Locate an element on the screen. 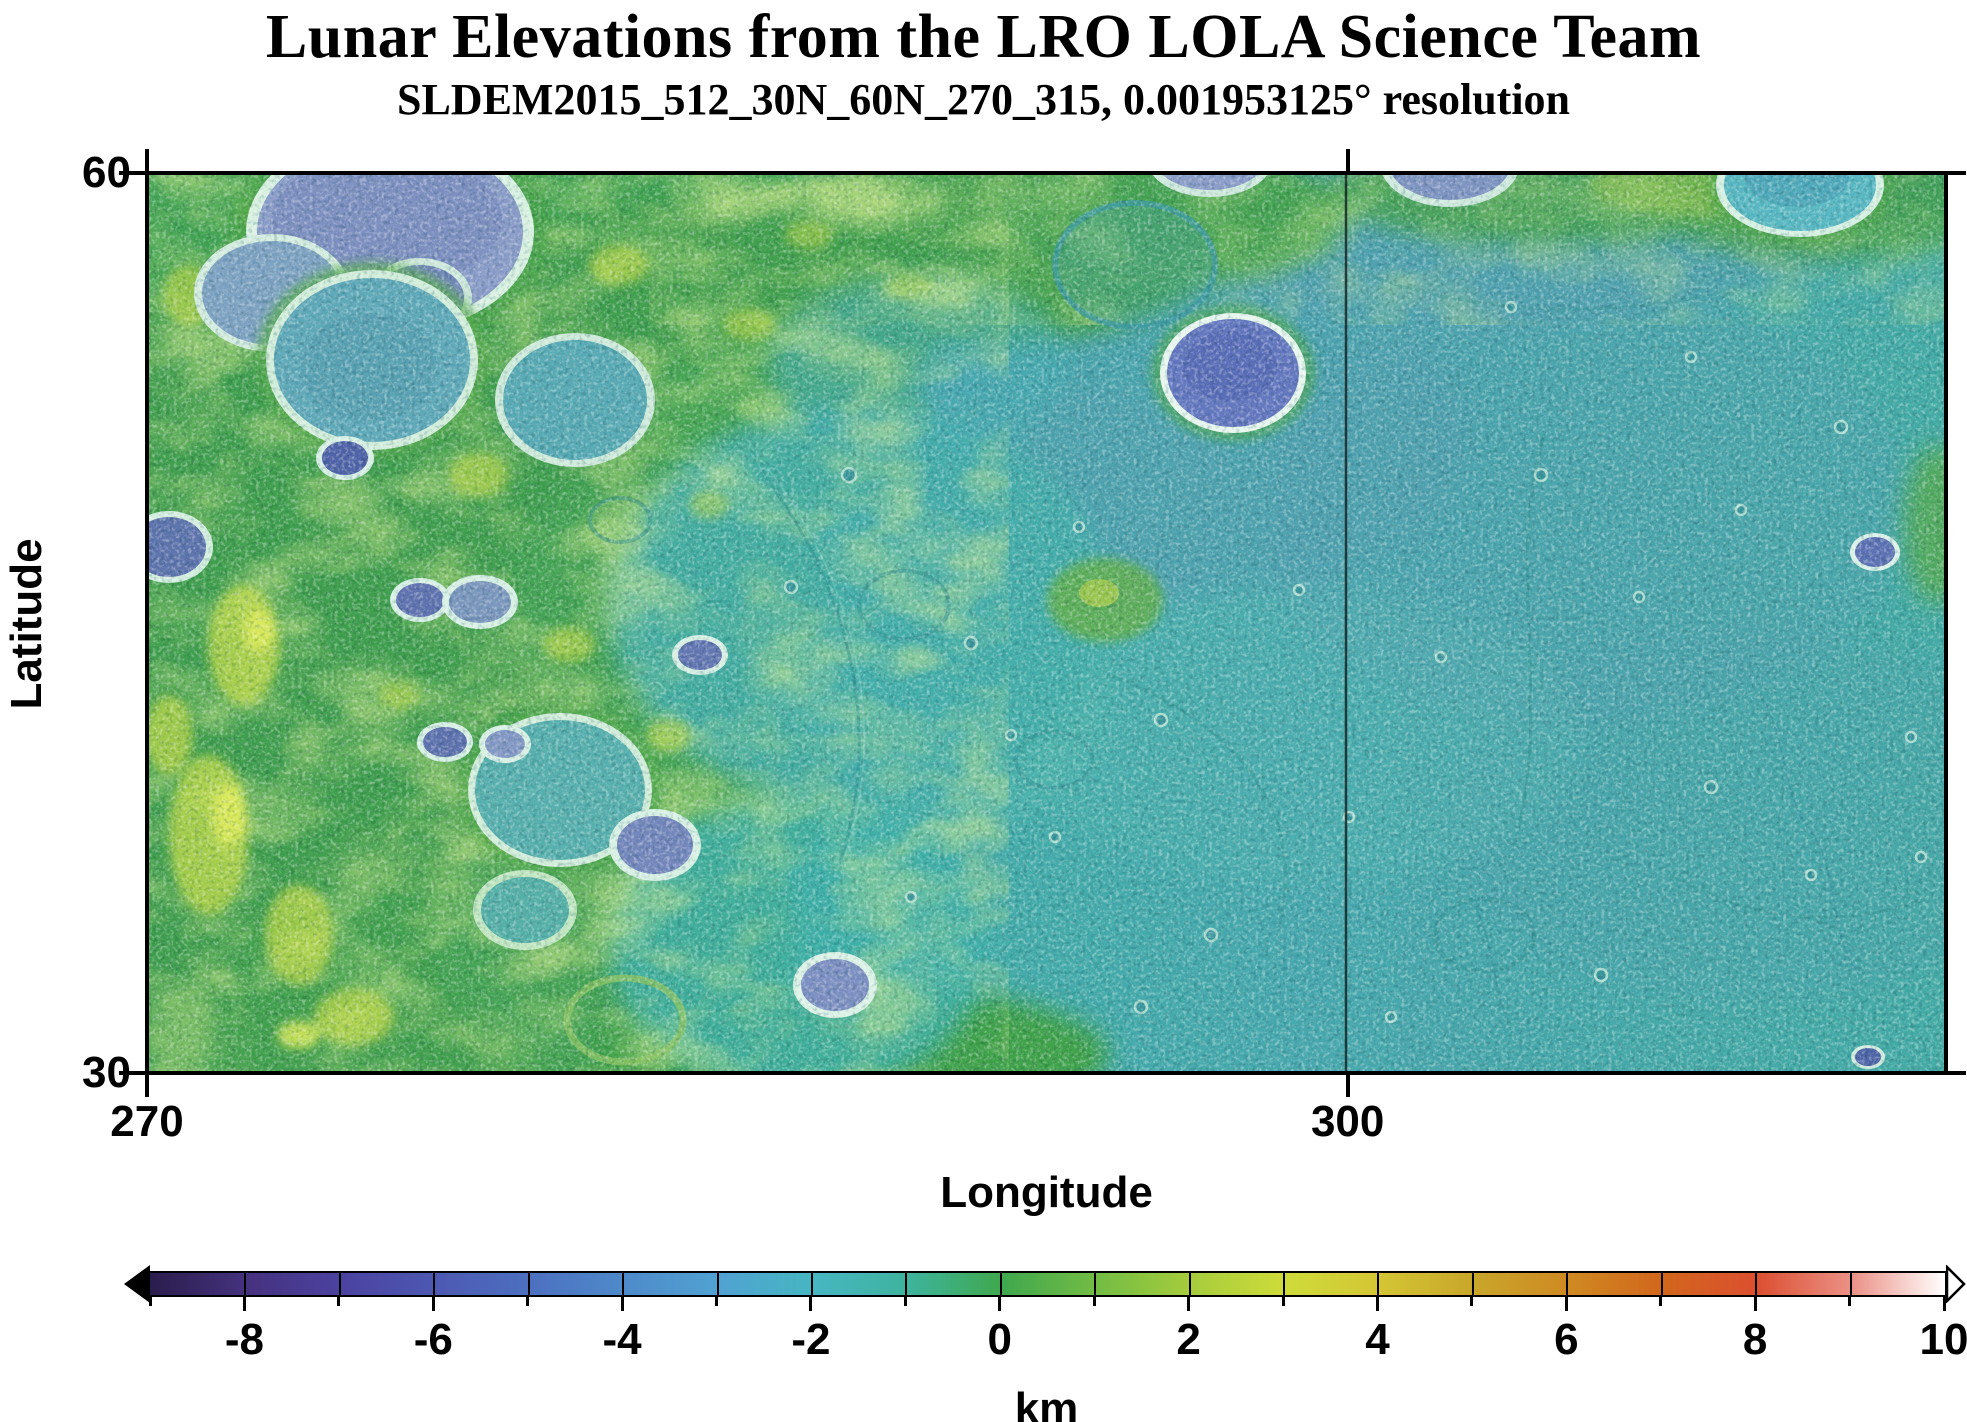 This screenshot has height=1422, width=1967. colorbar-tick-label: 6 is located at coordinates (1566, 1339).